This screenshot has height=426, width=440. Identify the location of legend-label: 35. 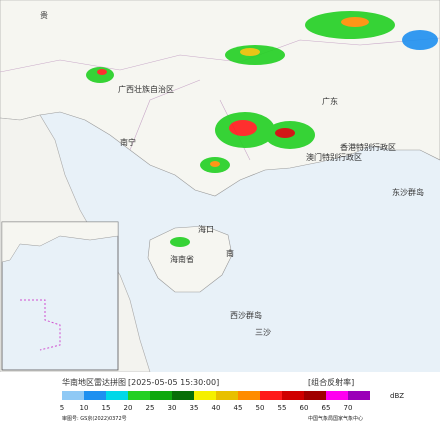
(194, 408).